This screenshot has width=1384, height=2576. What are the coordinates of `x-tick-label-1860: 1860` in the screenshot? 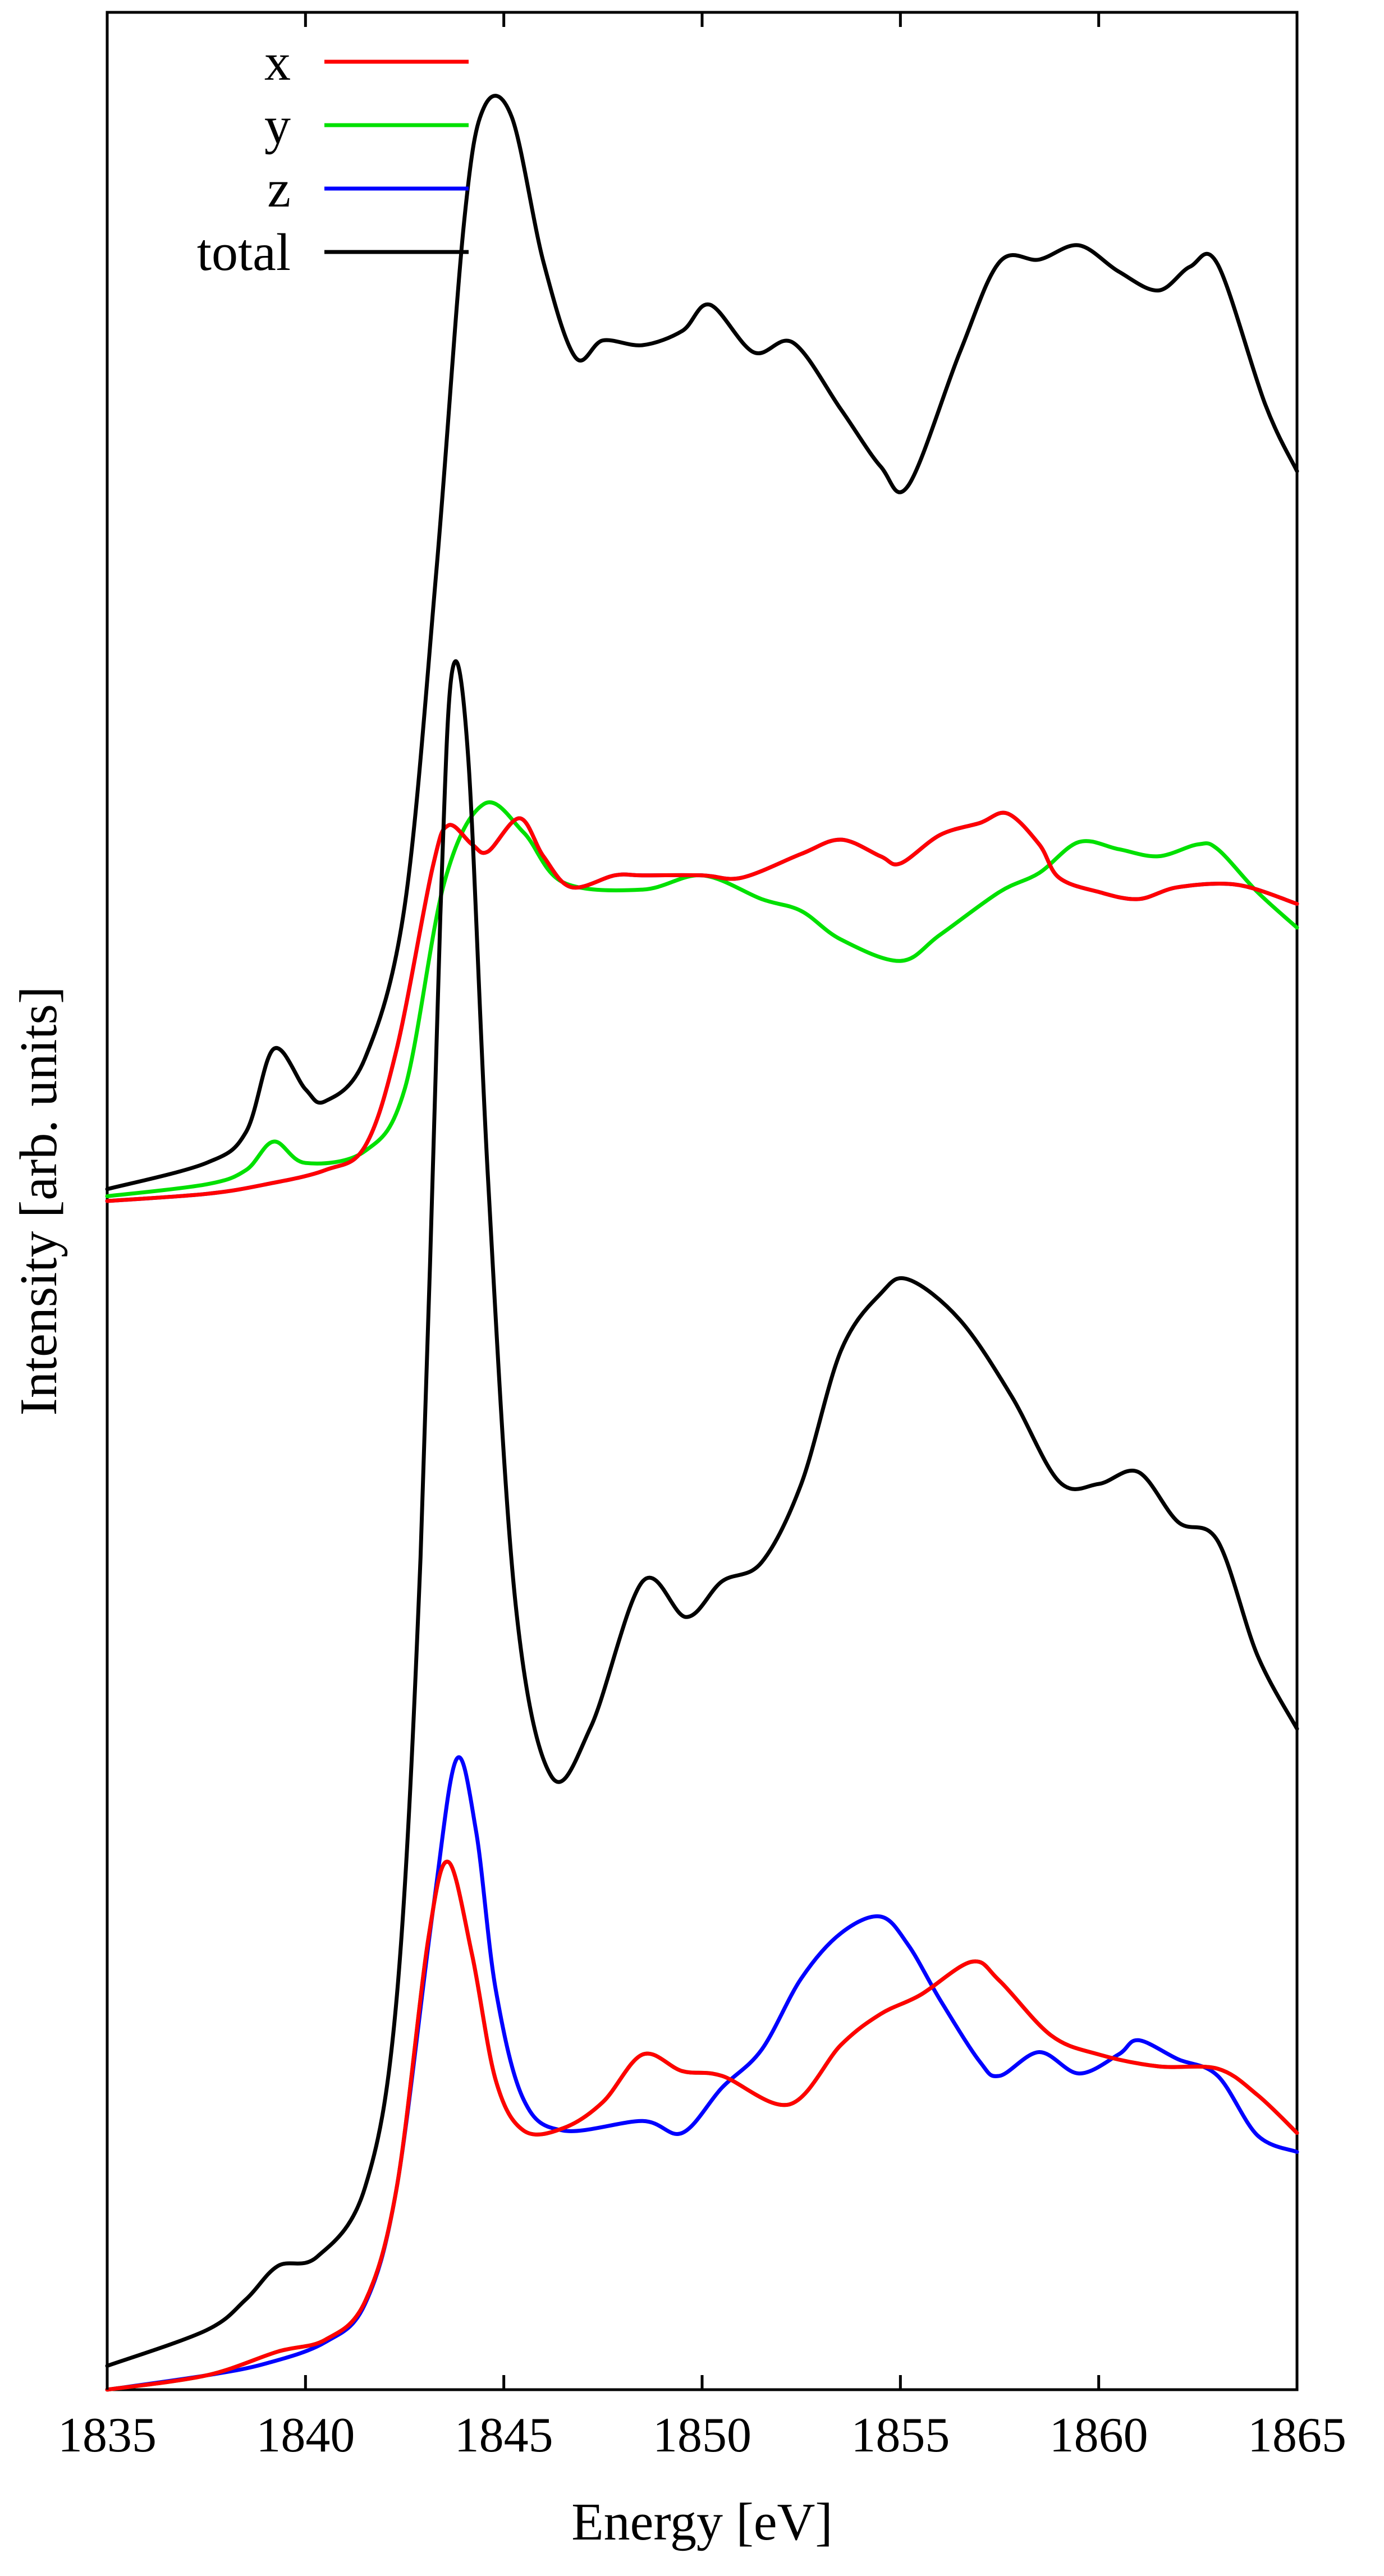 It's located at (1099, 2435).